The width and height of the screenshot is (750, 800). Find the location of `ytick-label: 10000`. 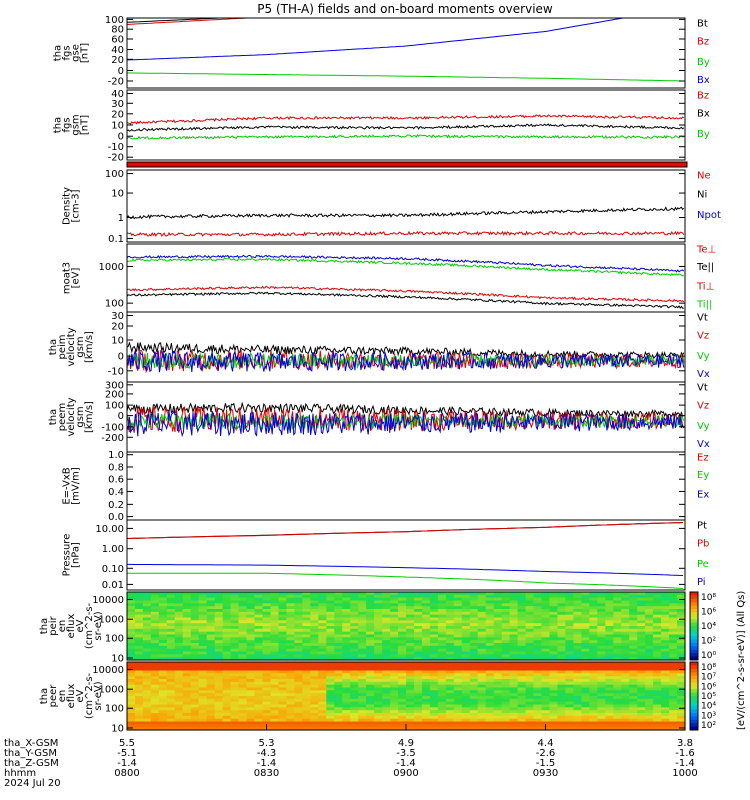

ytick-label: 10000 is located at coordinates (108, 670).